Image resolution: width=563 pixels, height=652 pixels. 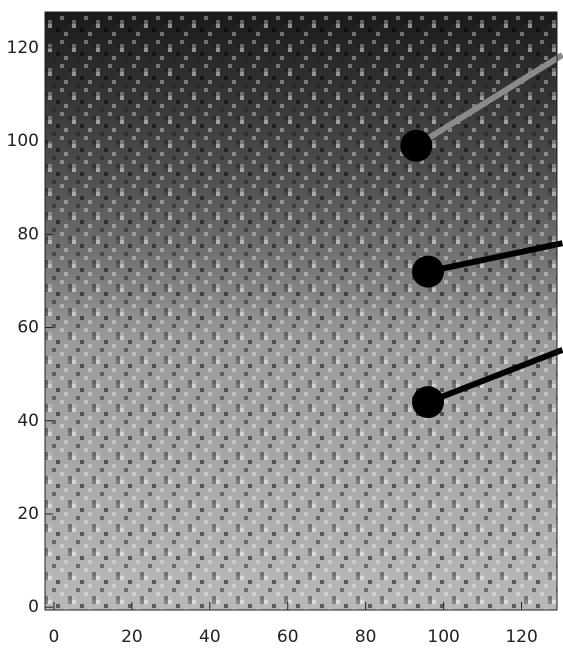 I want to click on y-tick-label: 0, so click(x=33, y=607).